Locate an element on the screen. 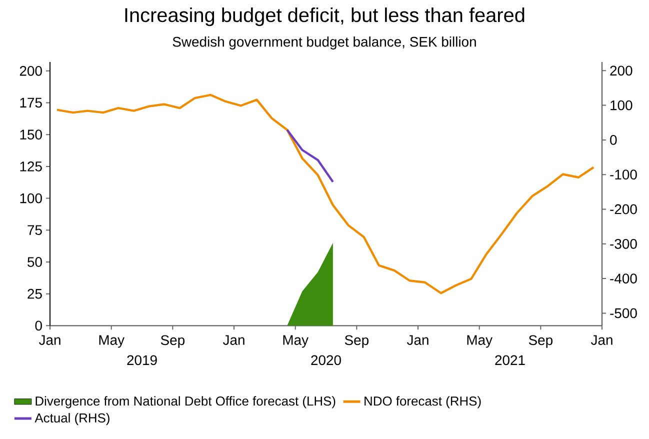  y-tick-label: 150 is located at coordinates (31, 135).